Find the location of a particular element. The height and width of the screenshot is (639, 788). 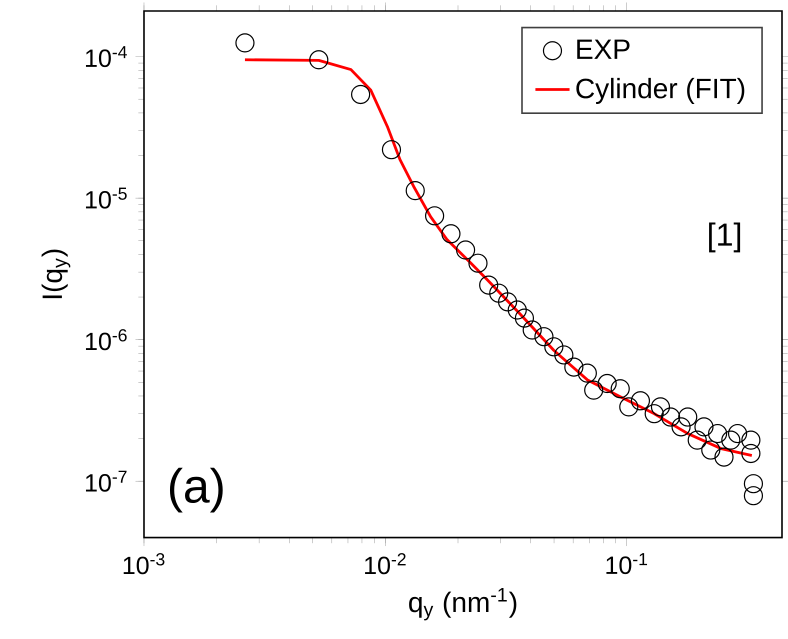

x-axis-title: q$_{y}$ (nm$^{-1}$) is located at coordinates (462, 604).